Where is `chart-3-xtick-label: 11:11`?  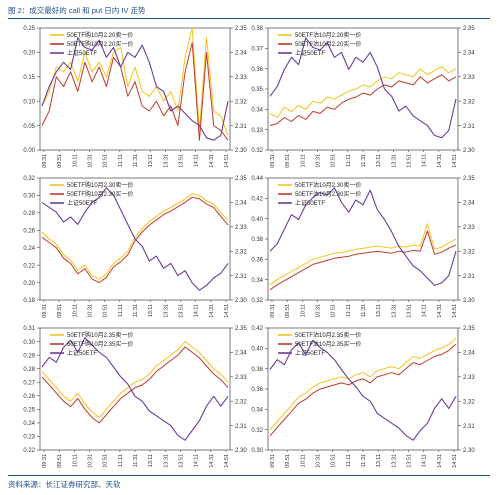
chart-3-xtick-label: 11:11 is located at coordinates (121, 310).